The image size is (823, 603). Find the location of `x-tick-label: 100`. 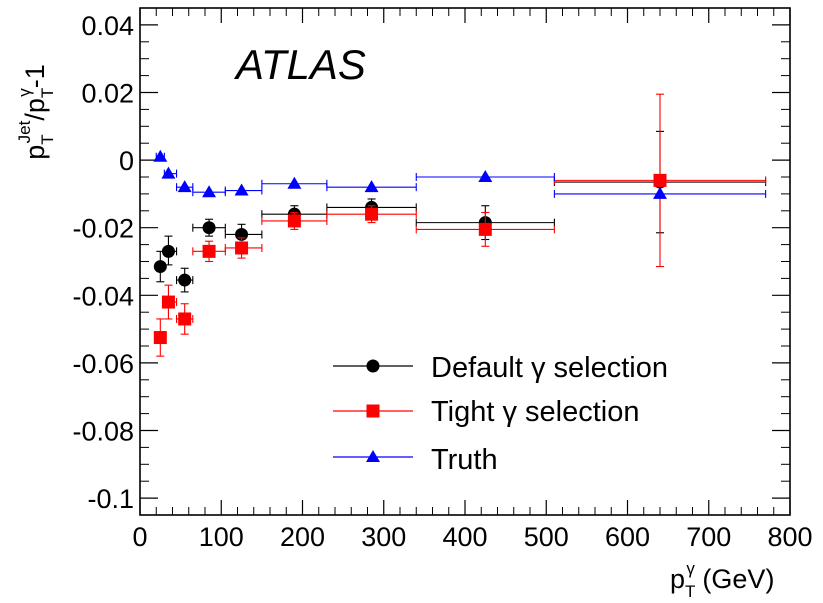

x-tick-label: 100 is located at coordinates (221, 537).